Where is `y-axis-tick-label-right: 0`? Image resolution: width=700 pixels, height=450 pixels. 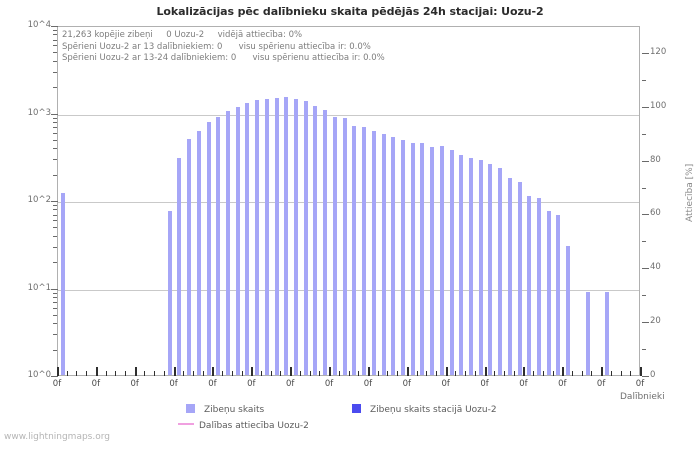 y-axis-tick-label-right: 0 is located at coordinates (653, 375).